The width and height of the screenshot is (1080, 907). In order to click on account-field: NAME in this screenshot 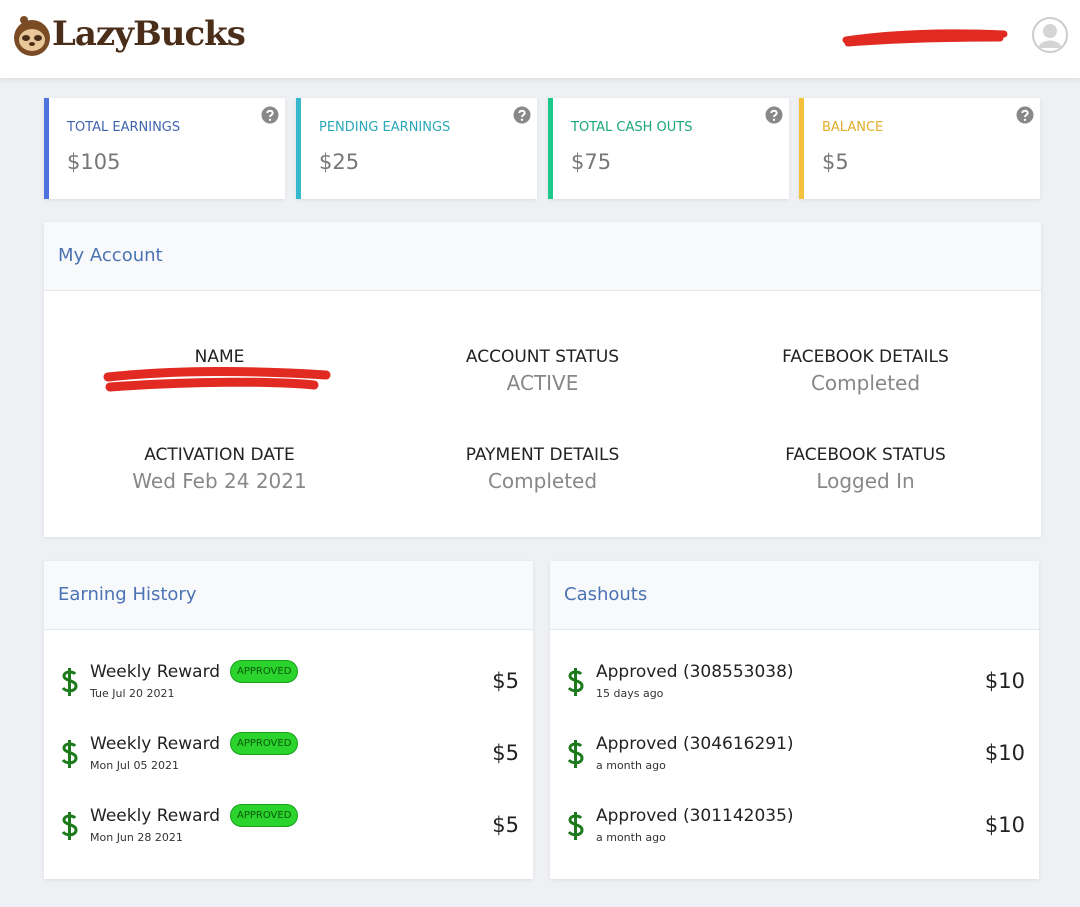, I will do `click(219, 385)`.